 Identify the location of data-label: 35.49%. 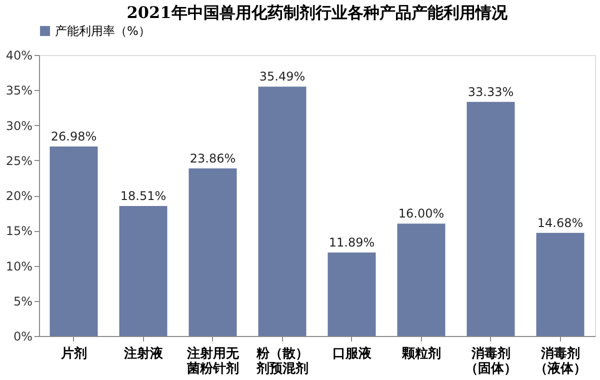
(282, 77).